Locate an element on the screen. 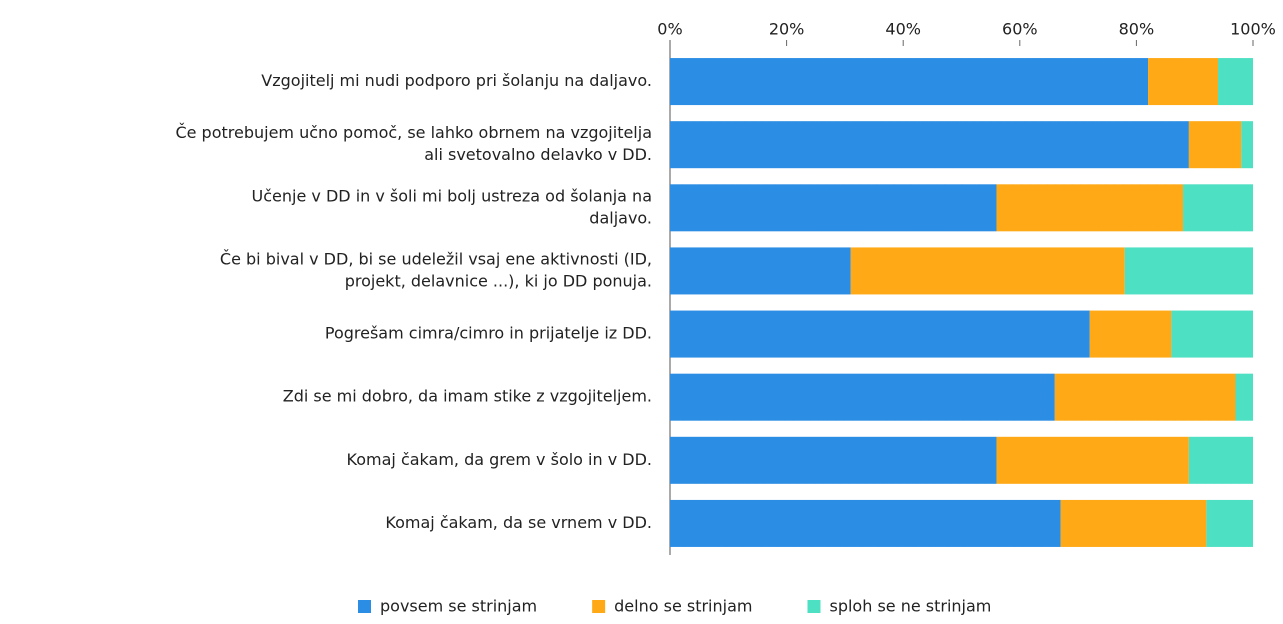  x-tick-label: 60% is located at coordinates (1020, 29).